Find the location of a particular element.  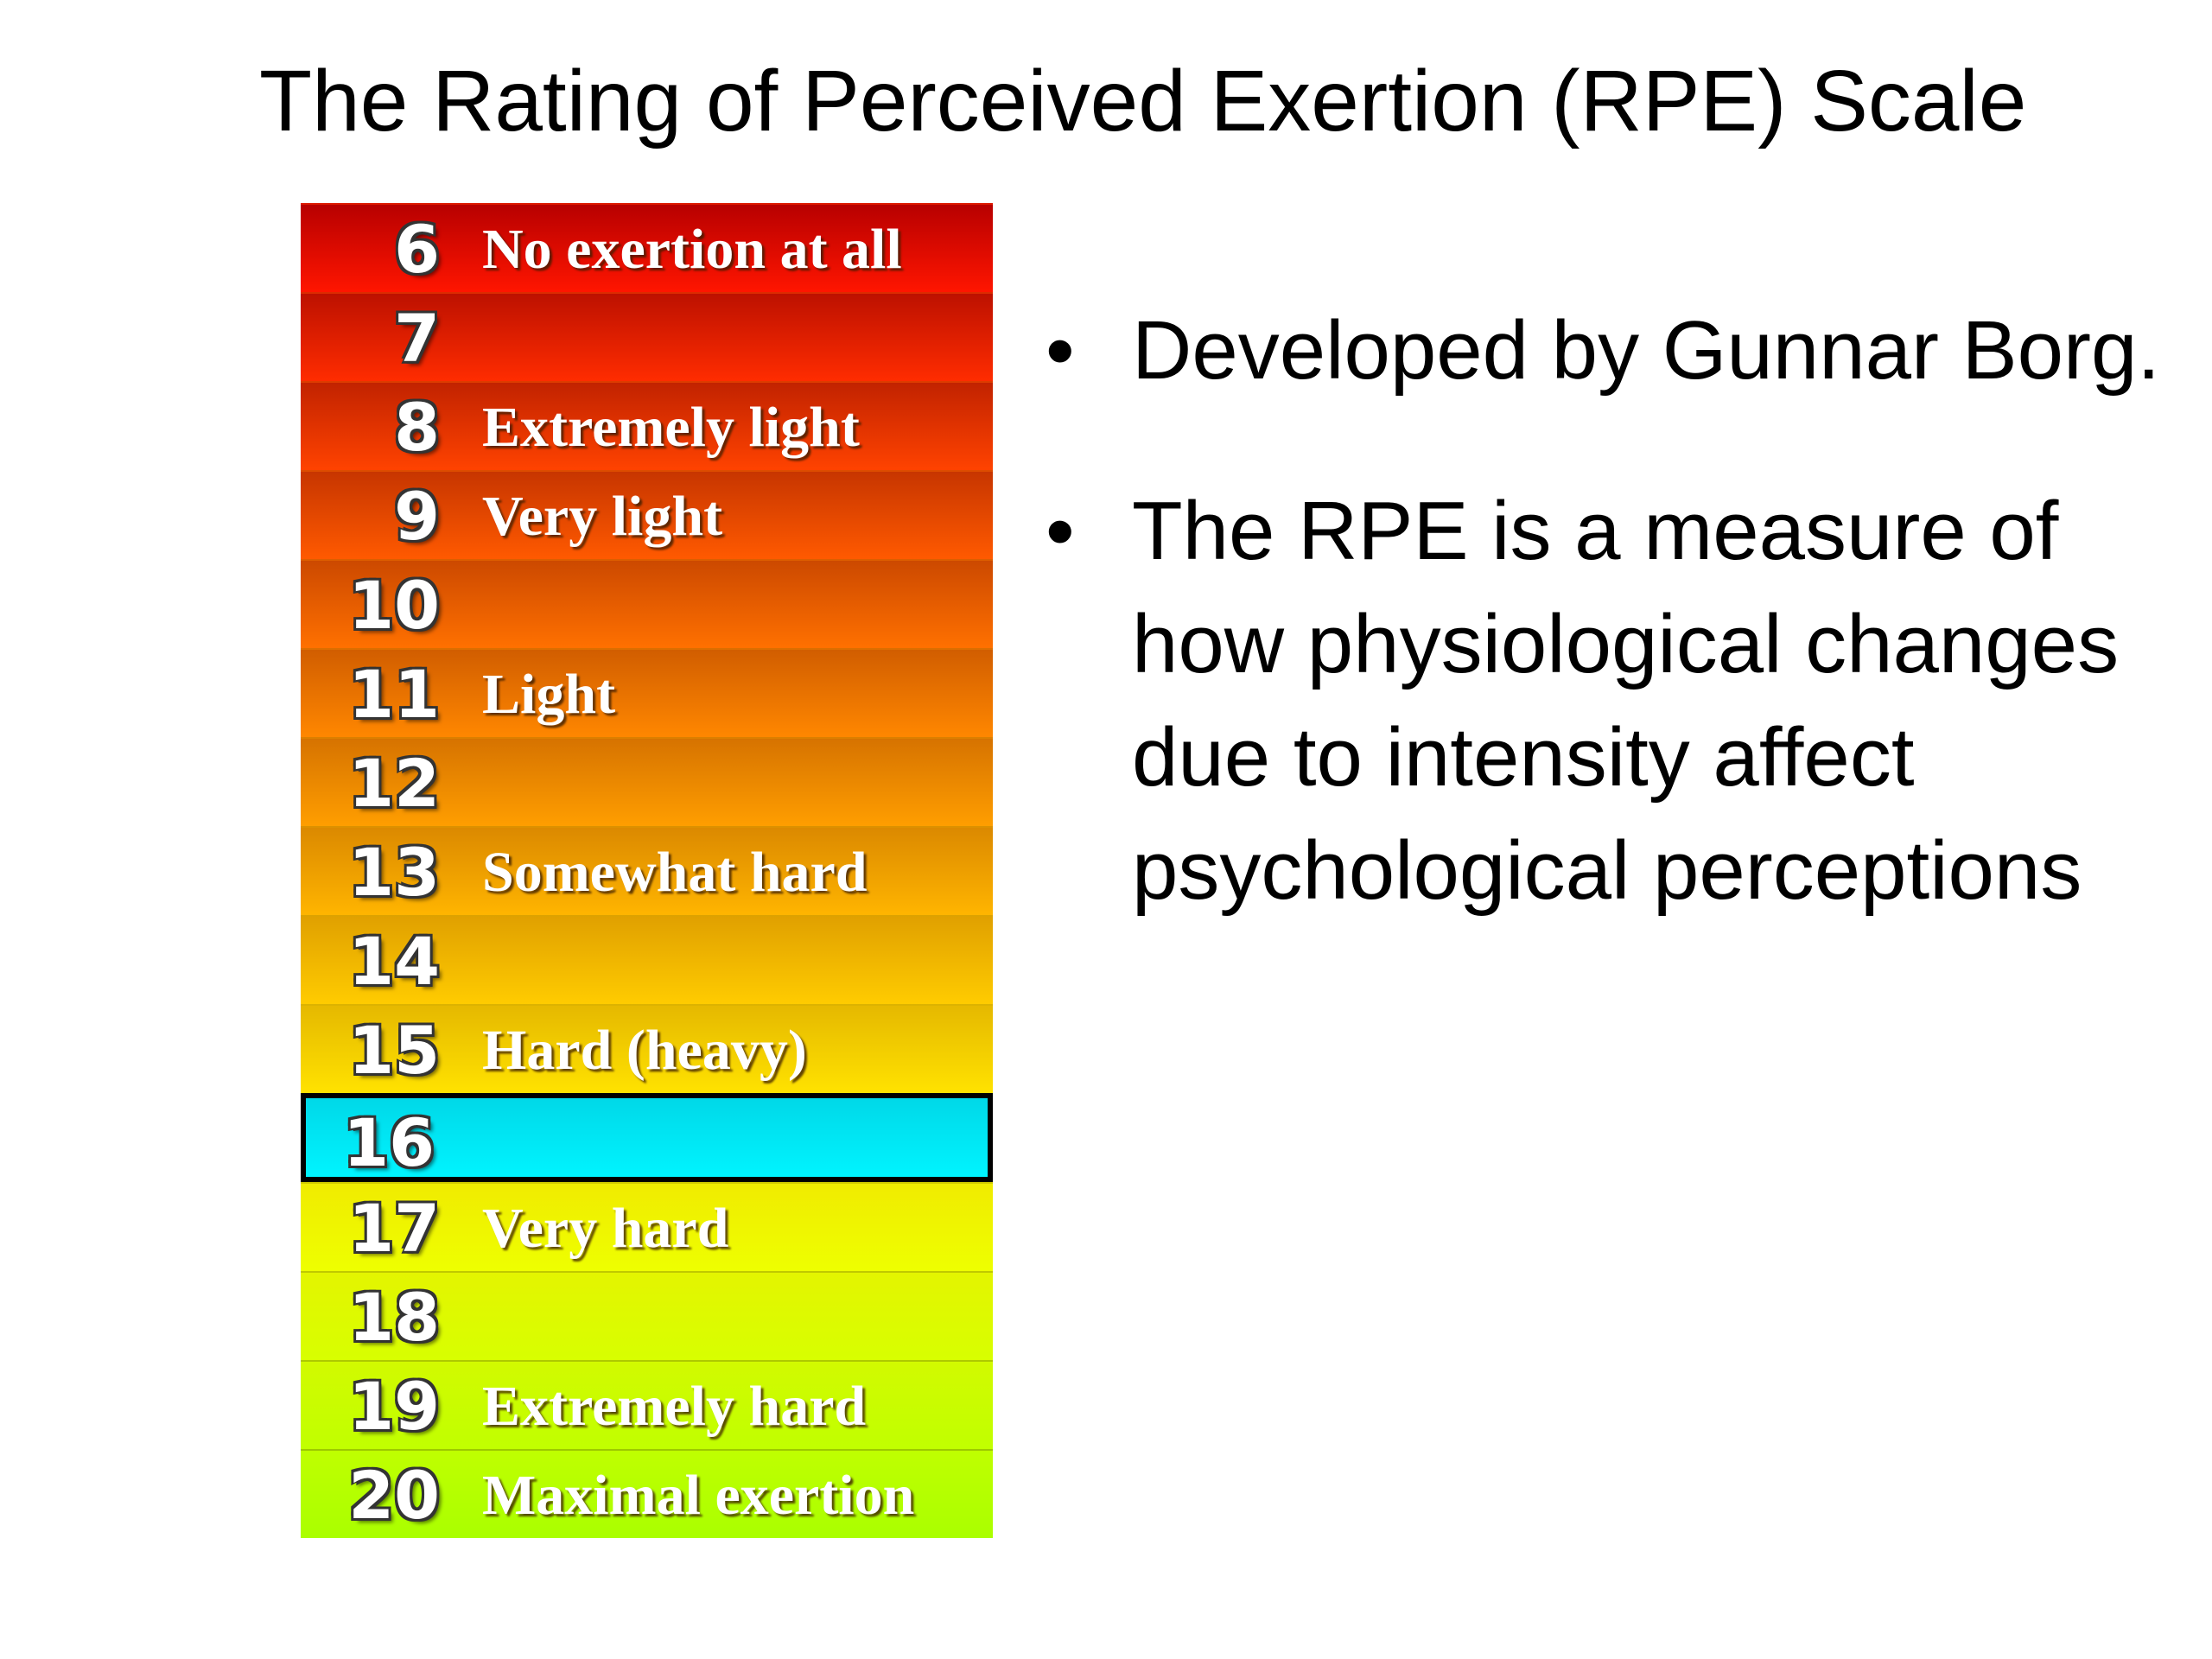

scale-number: 11 is located at coordinates (394, 694).